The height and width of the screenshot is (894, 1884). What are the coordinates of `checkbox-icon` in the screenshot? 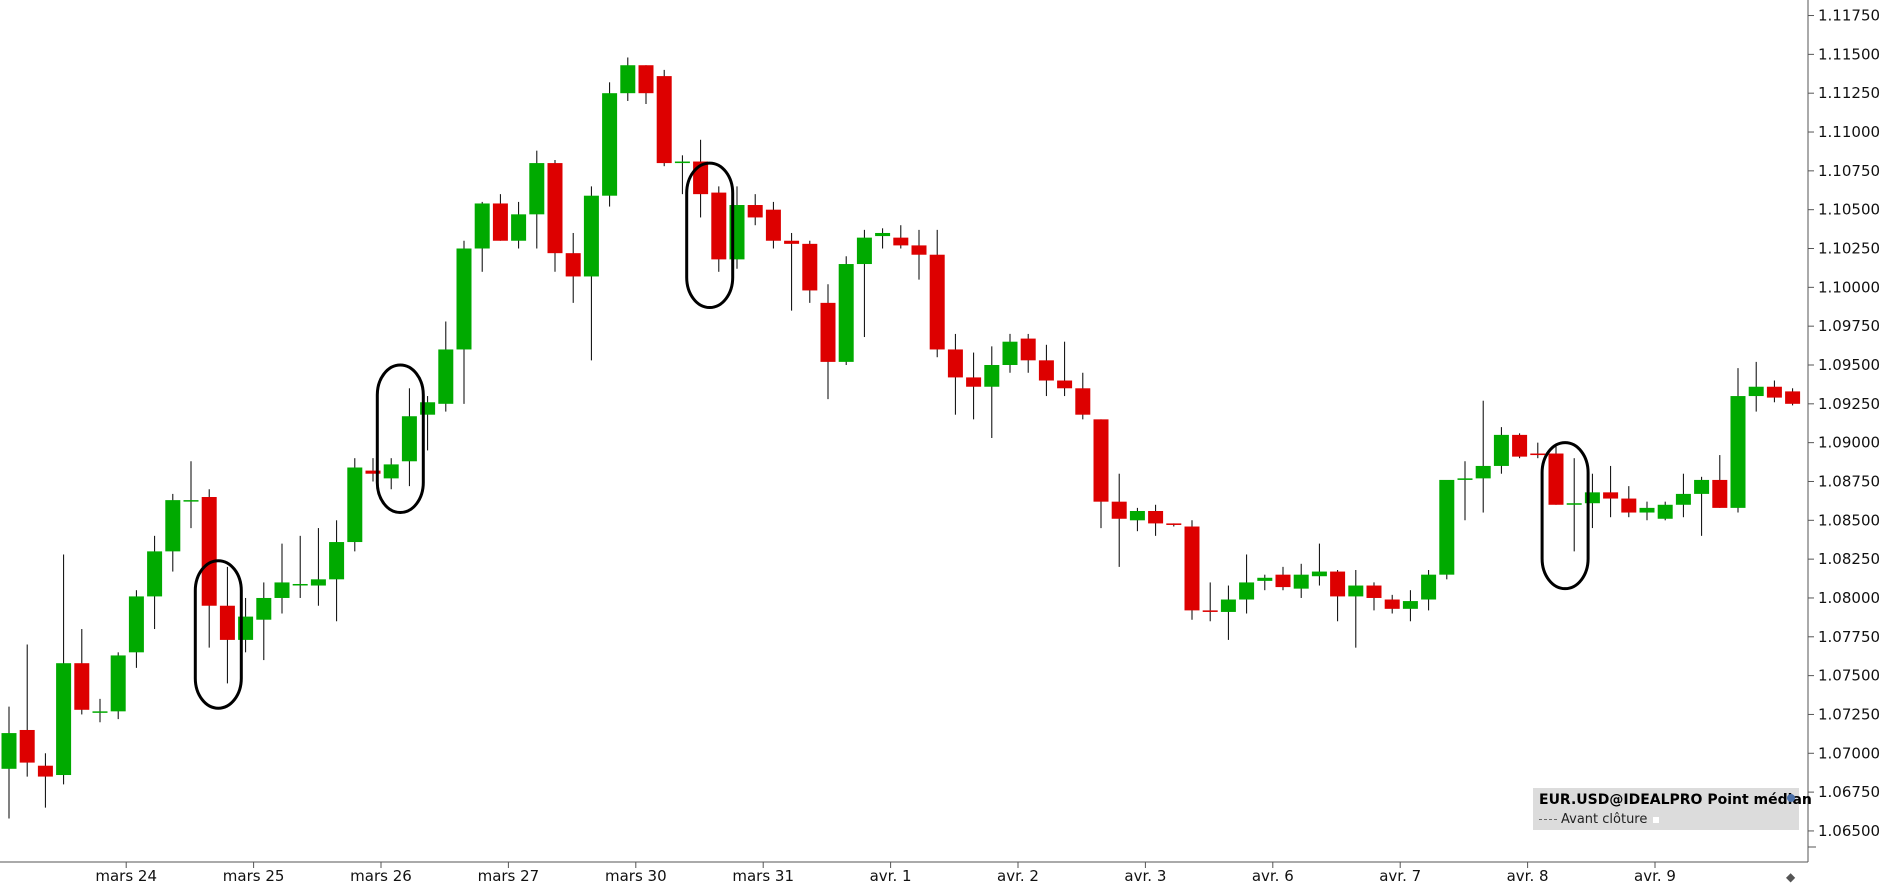 It's located at (1656, 819).